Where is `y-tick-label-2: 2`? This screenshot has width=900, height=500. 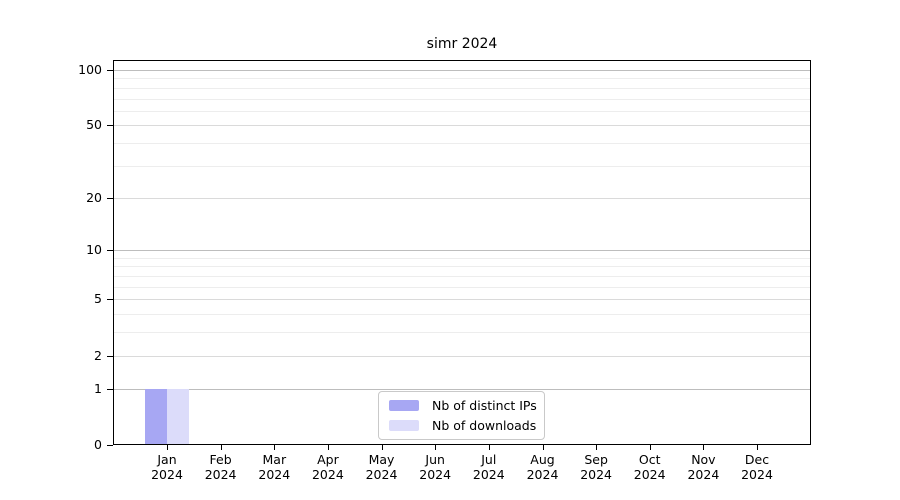
y-tick-label-2: 2 is located at coordinates (98, 355).